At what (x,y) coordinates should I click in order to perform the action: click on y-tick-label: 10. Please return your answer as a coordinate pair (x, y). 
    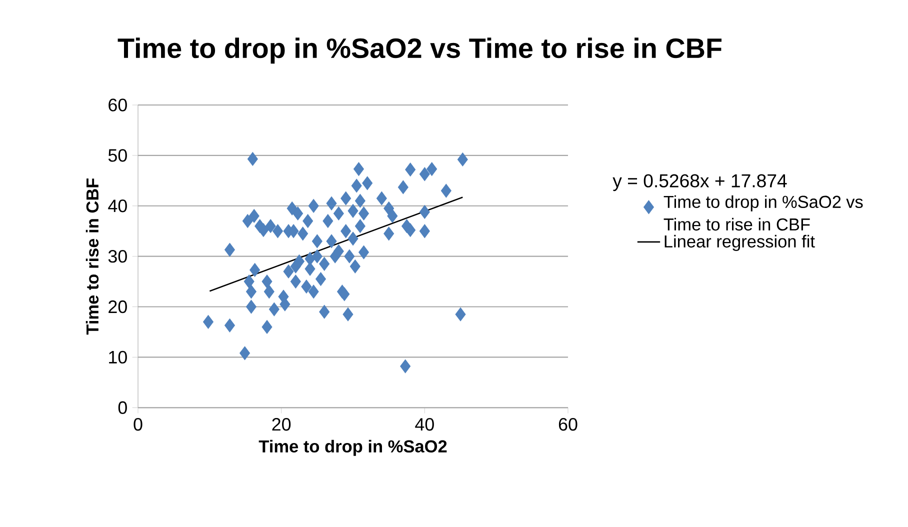
    Looking at the image, I should click on (118, 357).